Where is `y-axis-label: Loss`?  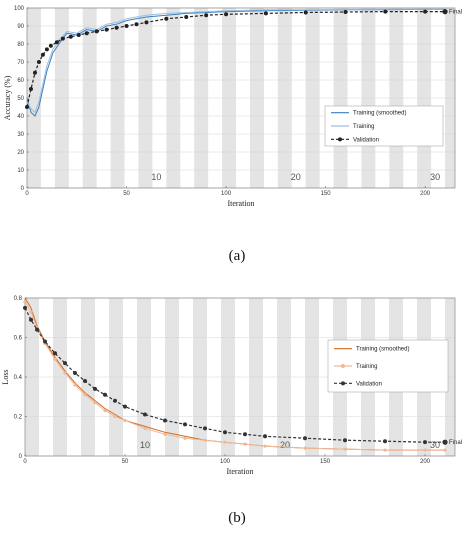 y-axis-label: Loss is located at coordinates (5, 376).